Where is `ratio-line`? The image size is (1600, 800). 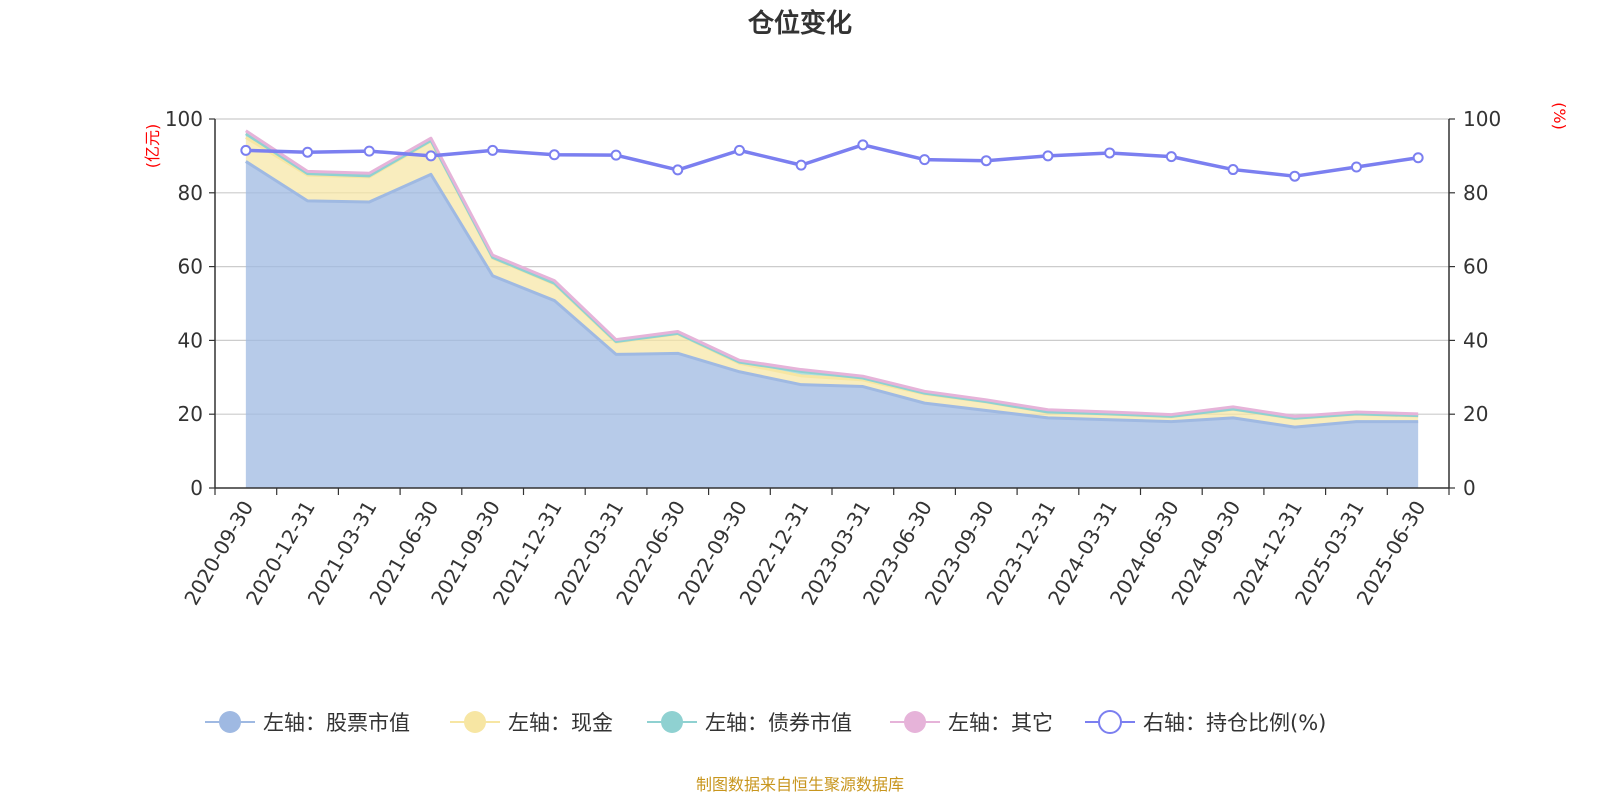
ratio-line is located at coordinates (832, 160).